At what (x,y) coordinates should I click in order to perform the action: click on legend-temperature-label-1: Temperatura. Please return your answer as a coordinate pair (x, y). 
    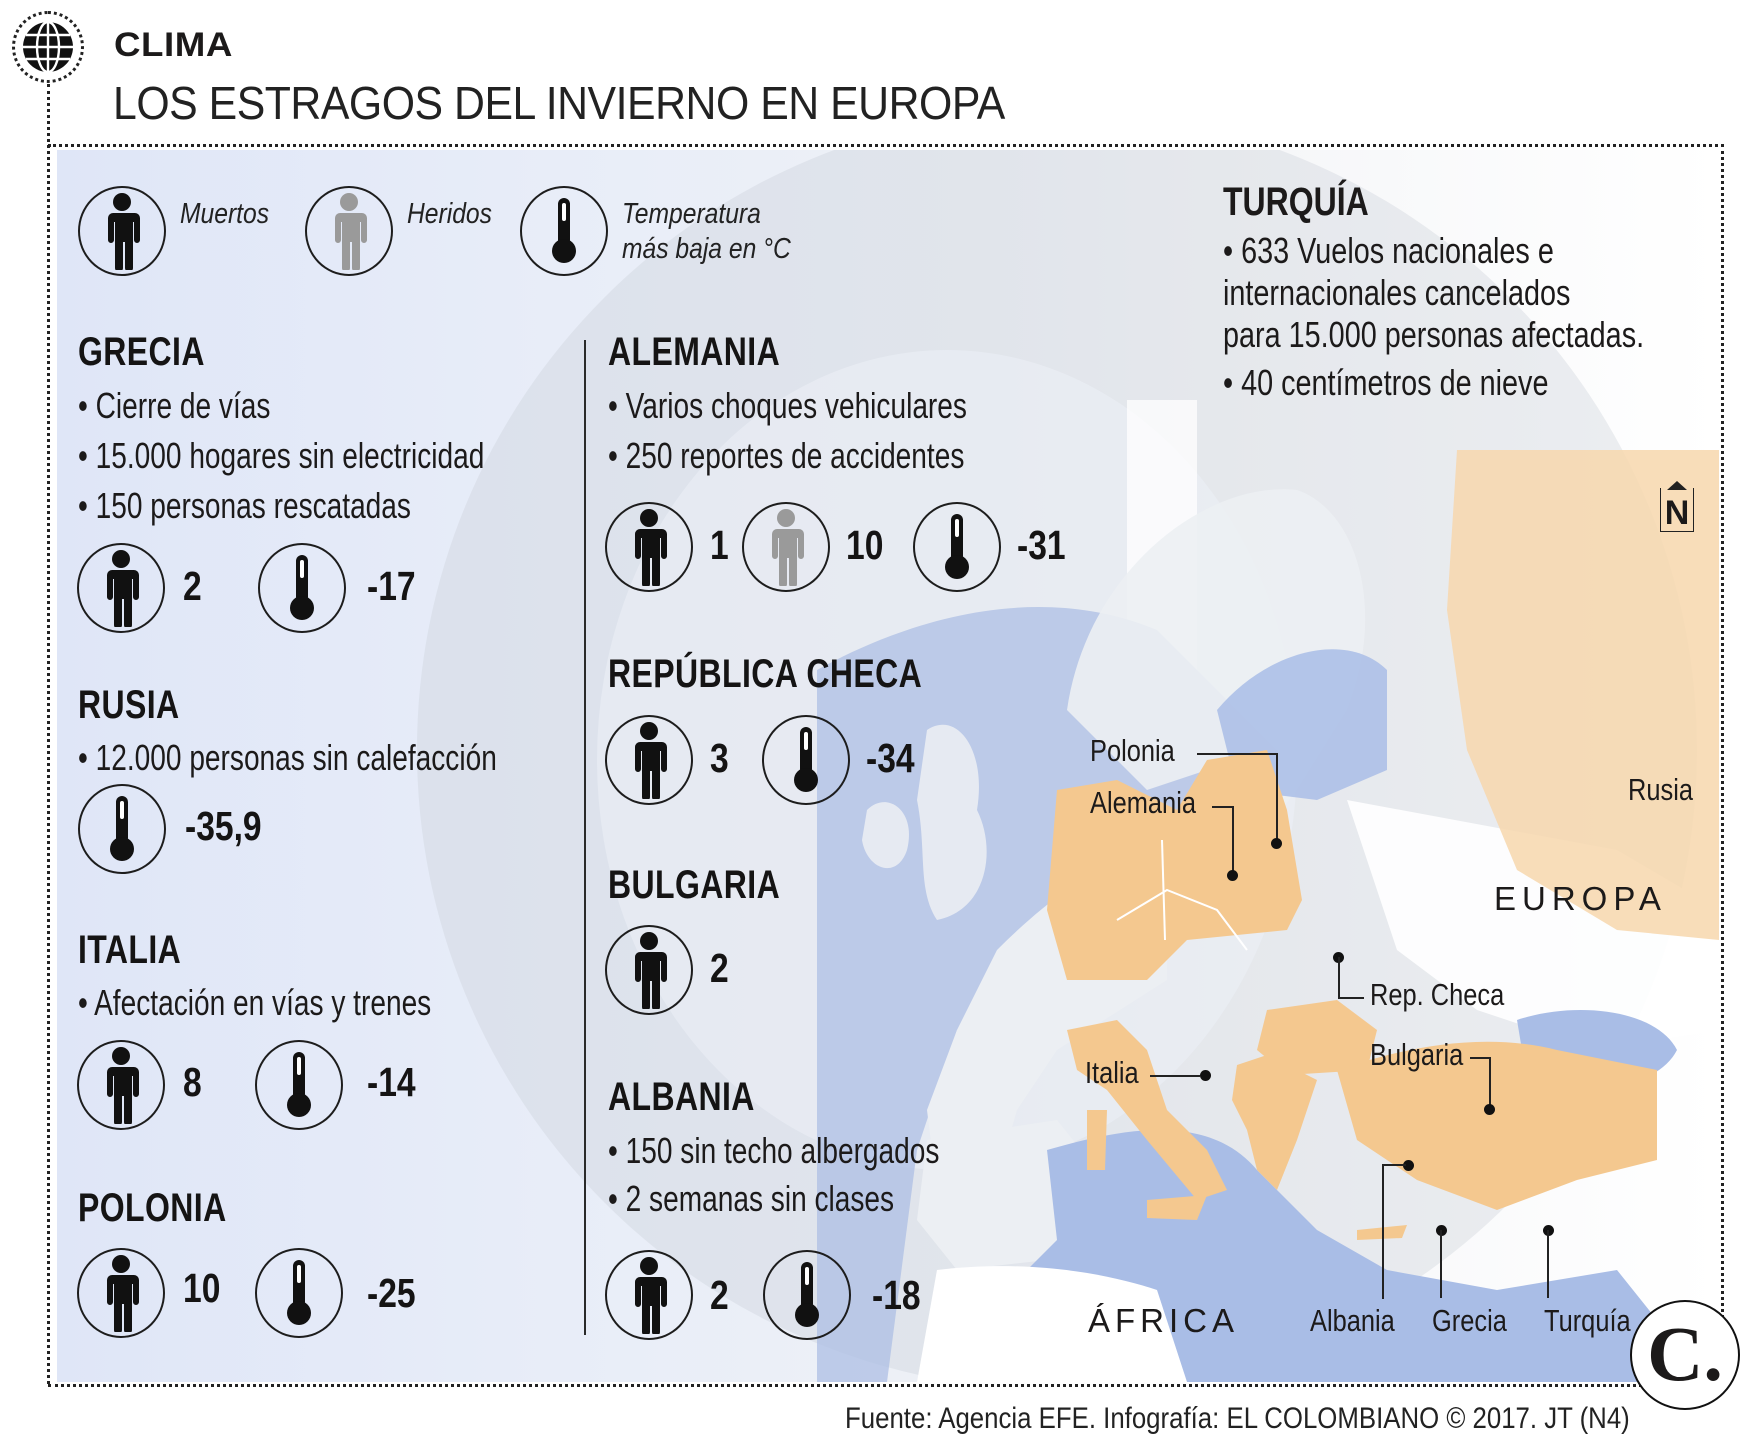
    Looking at the image, I should click on (691, 214).